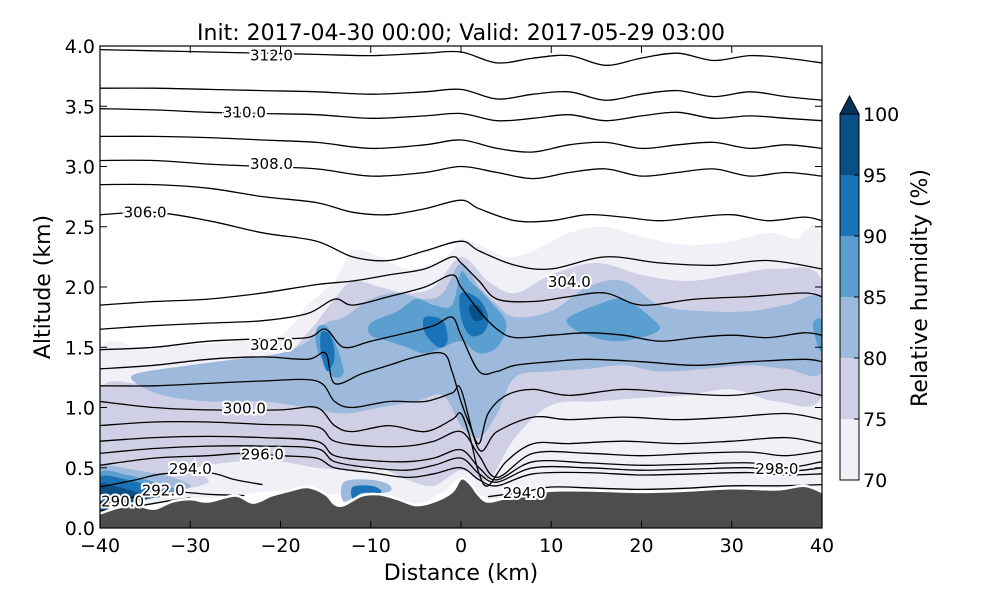 This screenshot has height=600, width=1000. What do you see at coordinates (280, 546) in the screenshot?
I see `x-tick-label-2: −20` at bounding box center [280, 546].